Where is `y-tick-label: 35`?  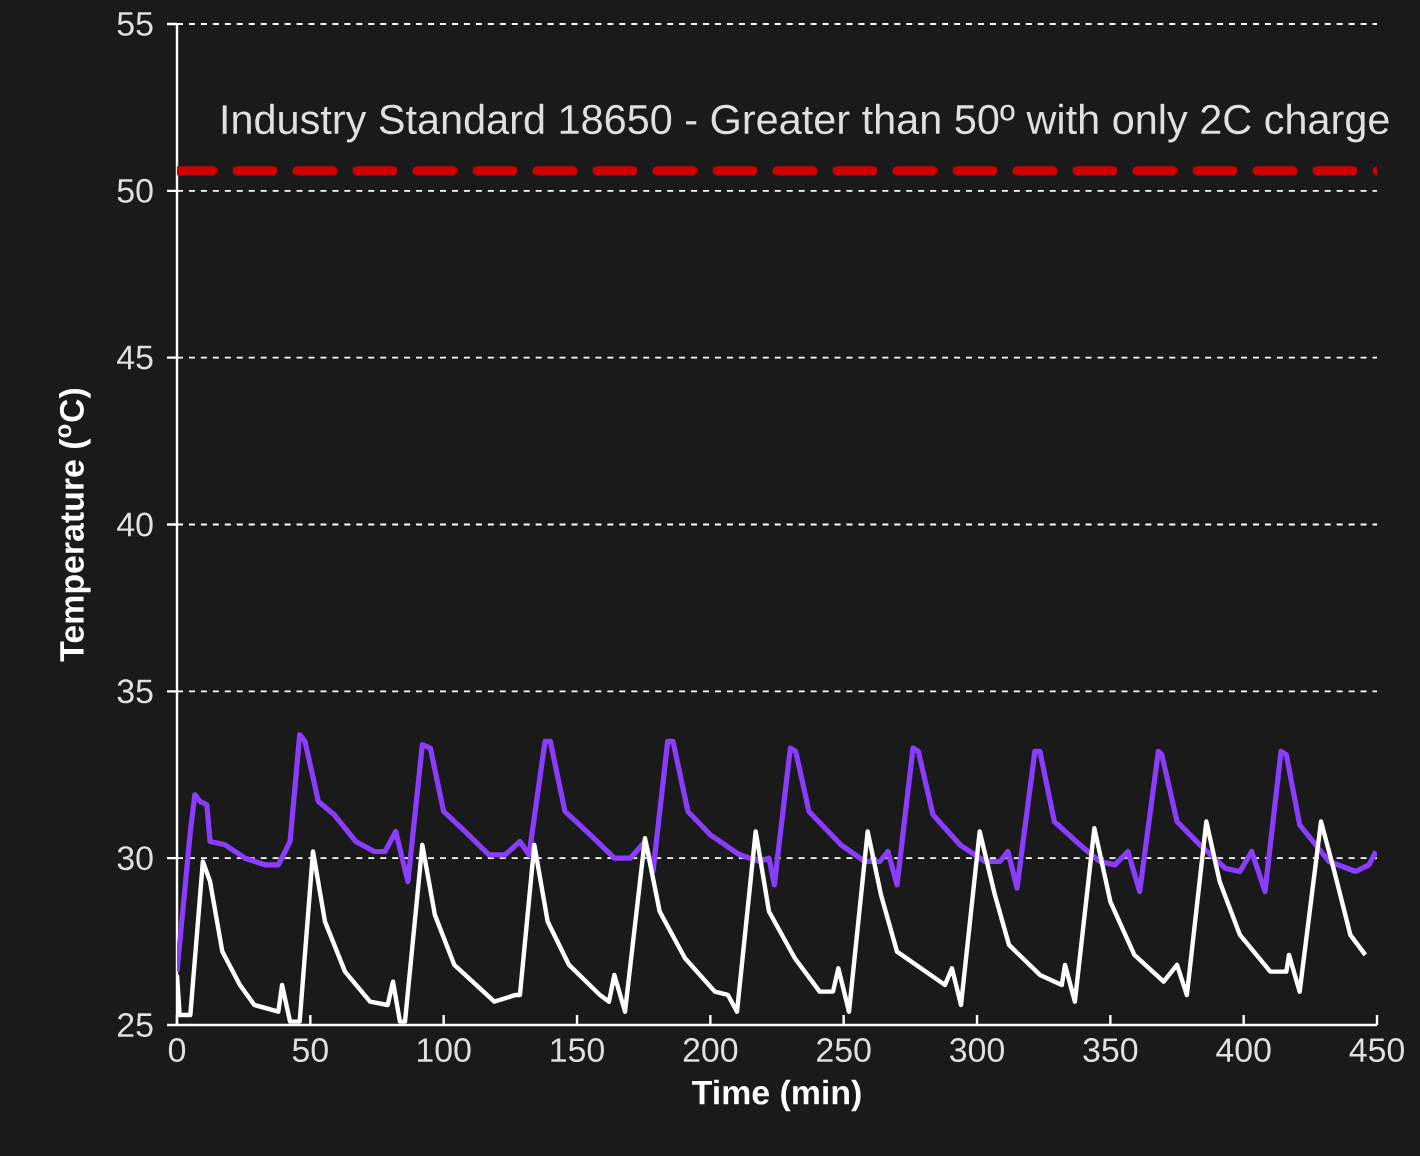
y-tick-label: 35 is located at coordinates (135, 691).